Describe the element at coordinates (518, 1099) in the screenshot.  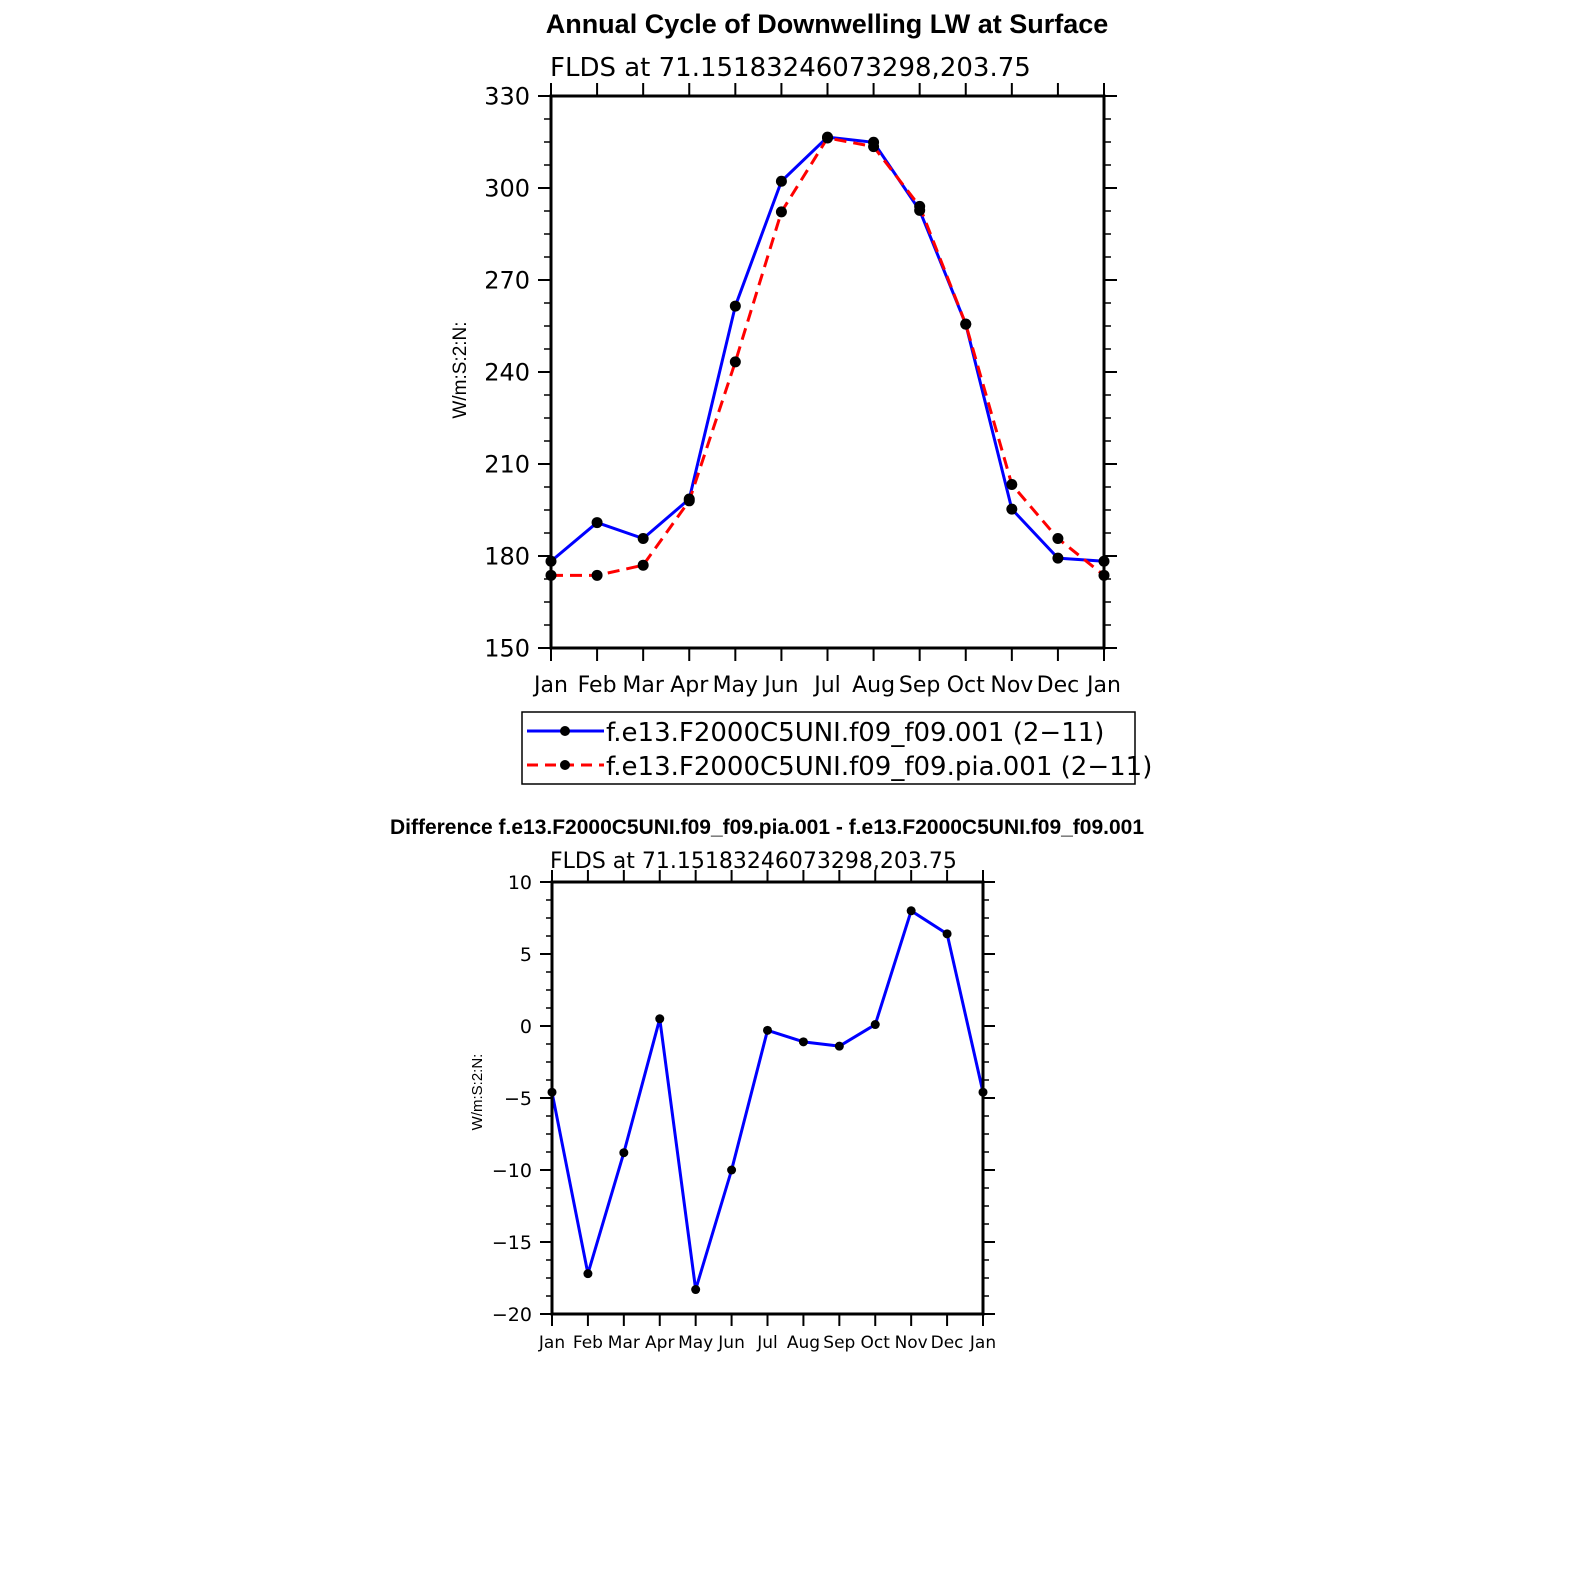
I see `y-tick-label: −5` at that location.